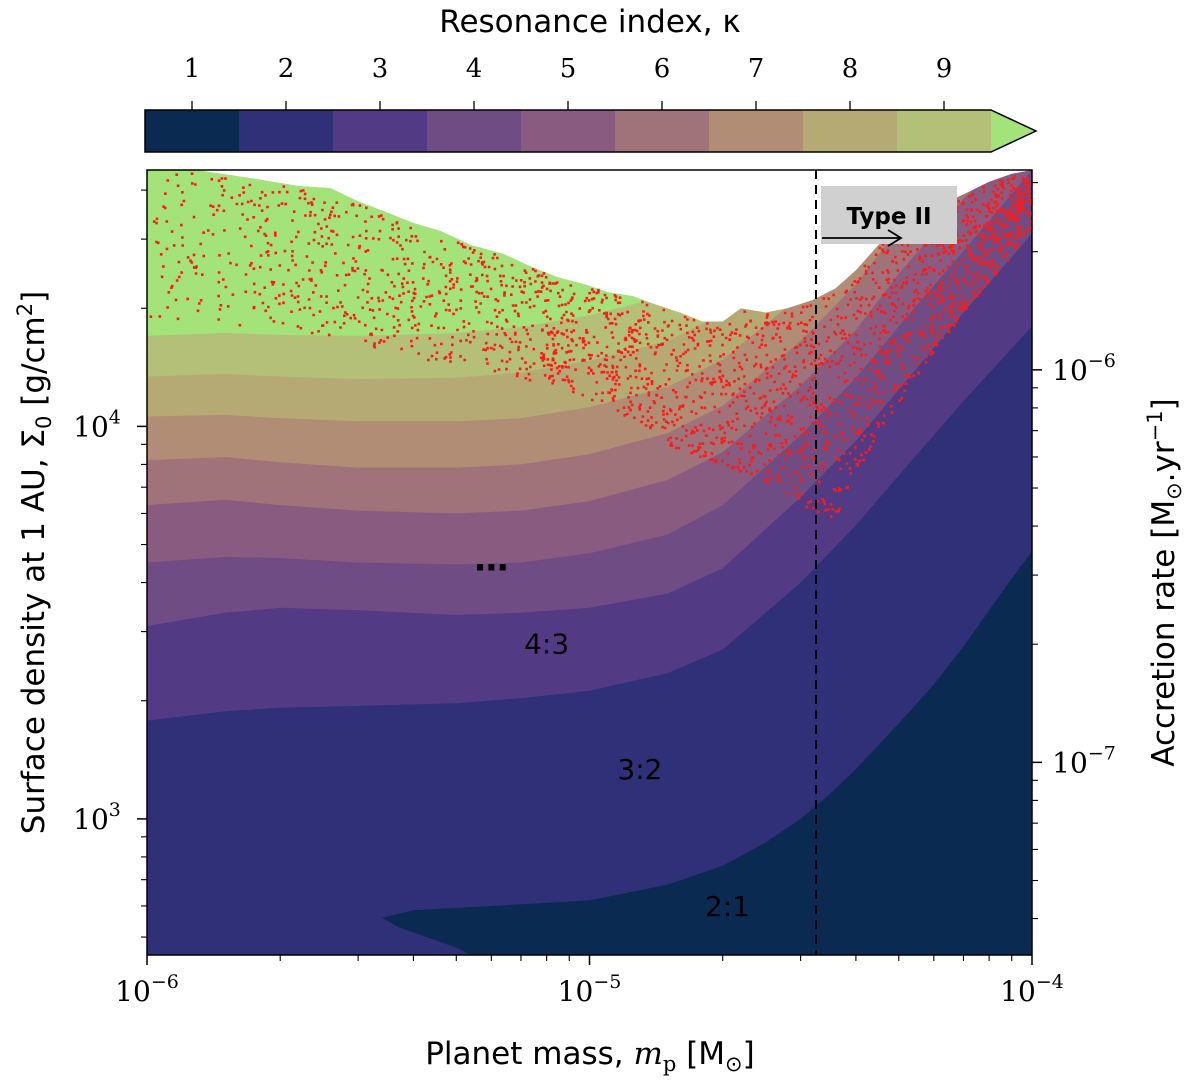 The height and width of the screenshot is (1082, 1200). I want to click on colorbar: Resonance index, κ 1 2 3 4 5 6 7 8 9, so click(591, 78).